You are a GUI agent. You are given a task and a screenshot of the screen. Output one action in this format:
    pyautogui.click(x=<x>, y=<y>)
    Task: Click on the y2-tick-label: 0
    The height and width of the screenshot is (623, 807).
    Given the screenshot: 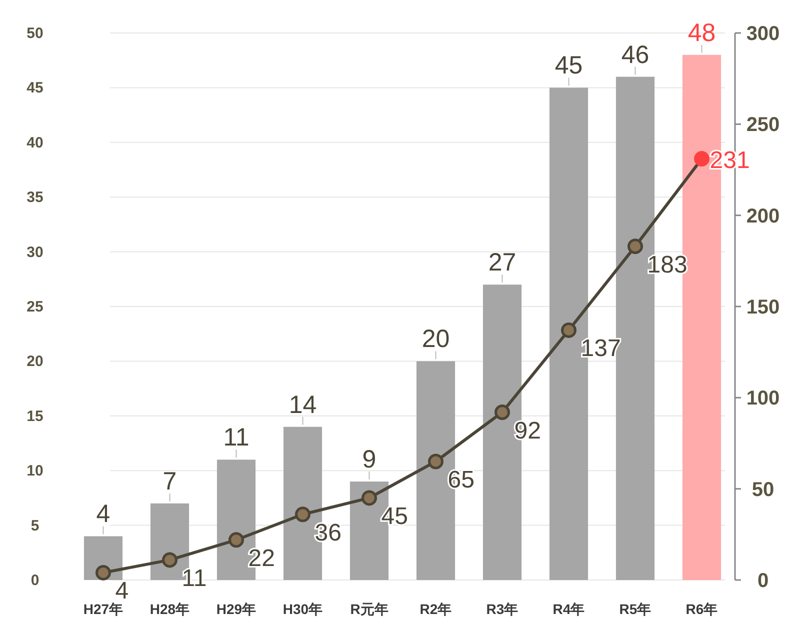 What is the action you would take?
    pyautogui.click(x=763, y=581)
    